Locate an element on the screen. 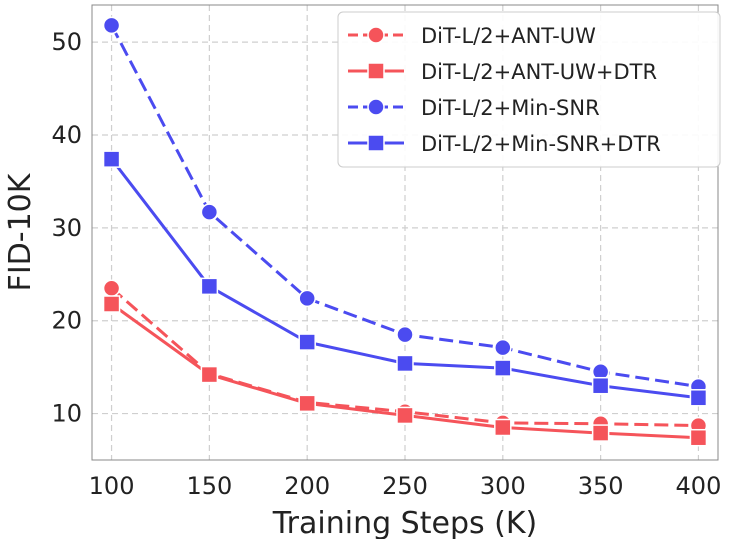 Image resolution: width=731 pixels, height=543 pixels. x-tick-label: 400 is located at coordinates (699, 486).